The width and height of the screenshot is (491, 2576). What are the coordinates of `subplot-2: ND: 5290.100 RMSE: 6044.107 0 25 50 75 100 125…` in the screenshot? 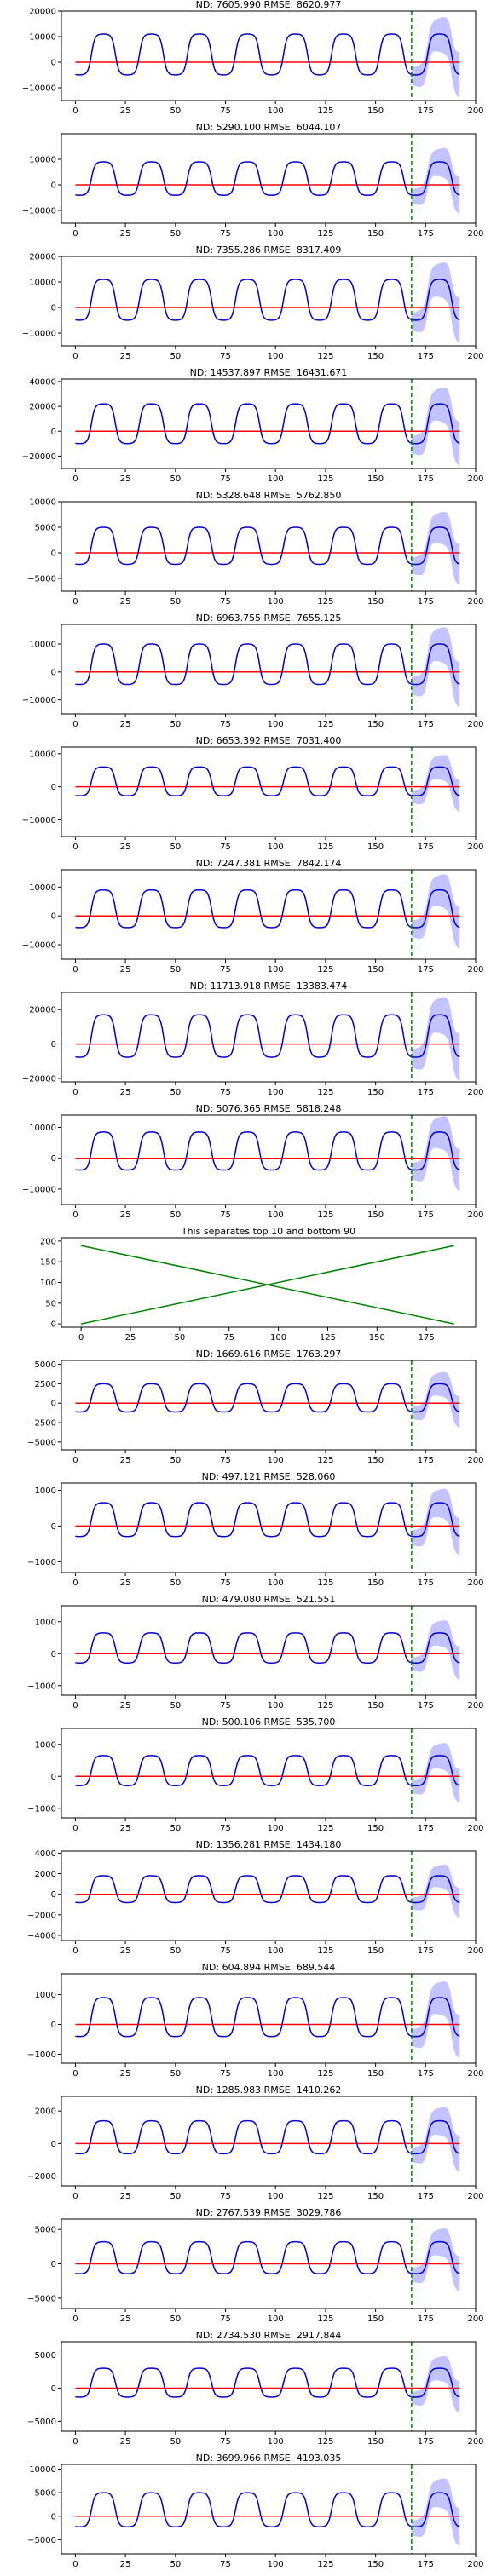 It's located at (253, 180).